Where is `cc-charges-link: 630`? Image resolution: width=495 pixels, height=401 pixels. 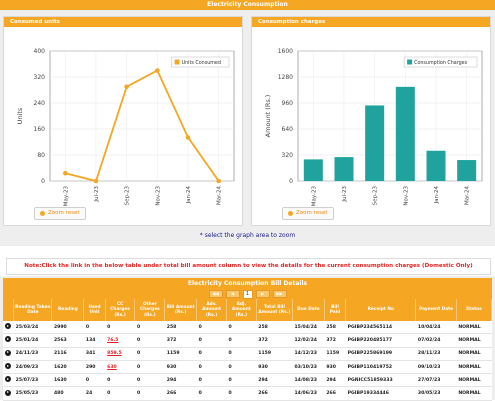
cc-charges-link: 630 is located at coordinates (112, 367).